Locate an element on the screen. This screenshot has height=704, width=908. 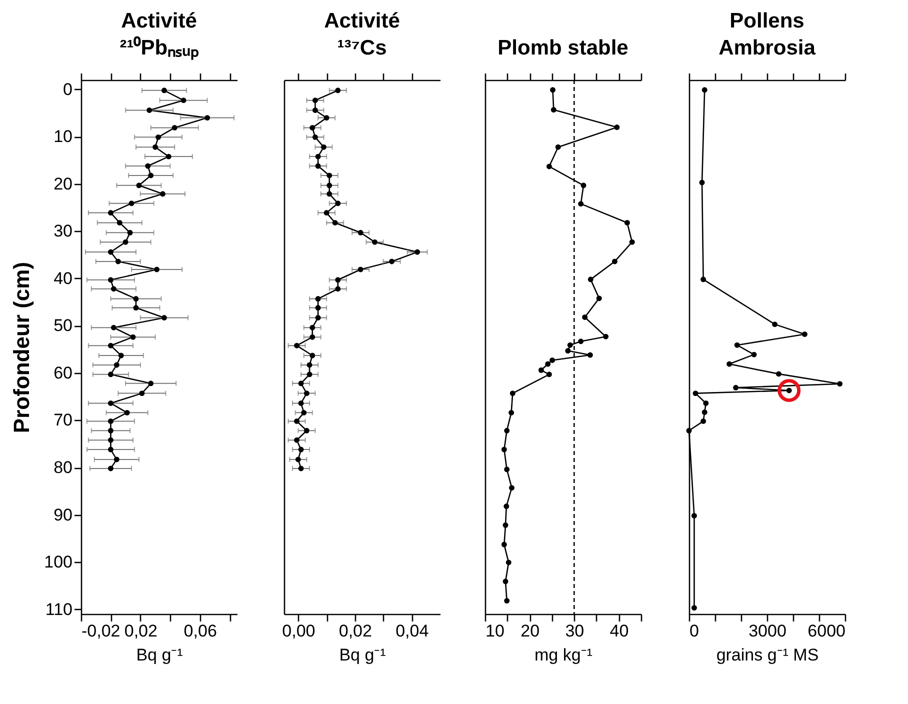
y-tick-label: 110 is located at coordinates (58, 609).